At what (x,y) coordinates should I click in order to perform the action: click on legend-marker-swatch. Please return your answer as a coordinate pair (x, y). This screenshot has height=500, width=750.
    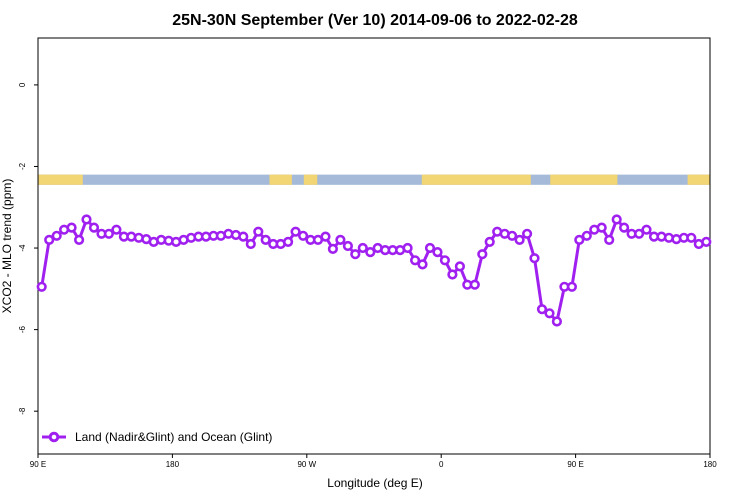
    Looking at the image, I should click on (54, 437).